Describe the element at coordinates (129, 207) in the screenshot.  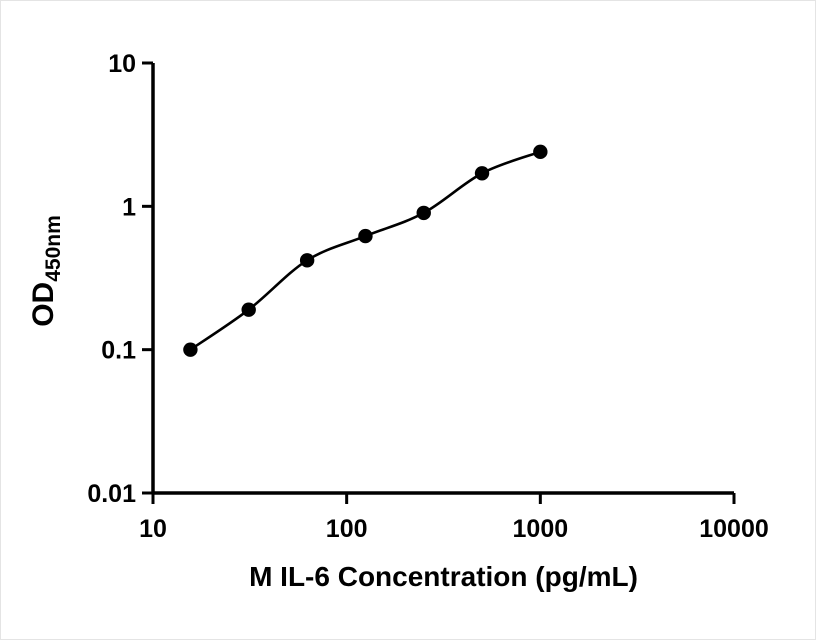
I see `y-tick-label: 1` at that location.